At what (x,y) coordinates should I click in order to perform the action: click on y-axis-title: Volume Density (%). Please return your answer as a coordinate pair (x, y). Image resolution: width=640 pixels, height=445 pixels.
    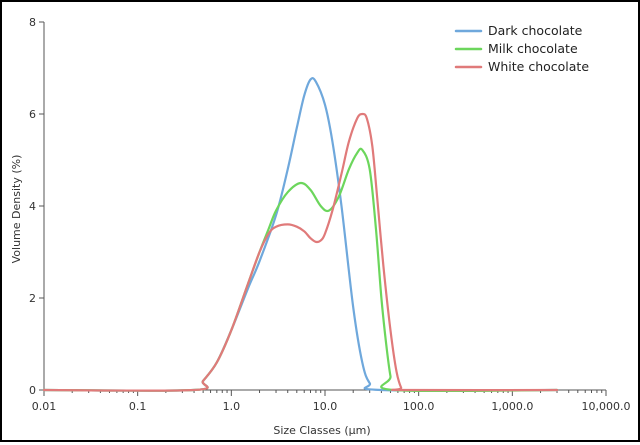
    Looking at the image, I should click on (16, 209).